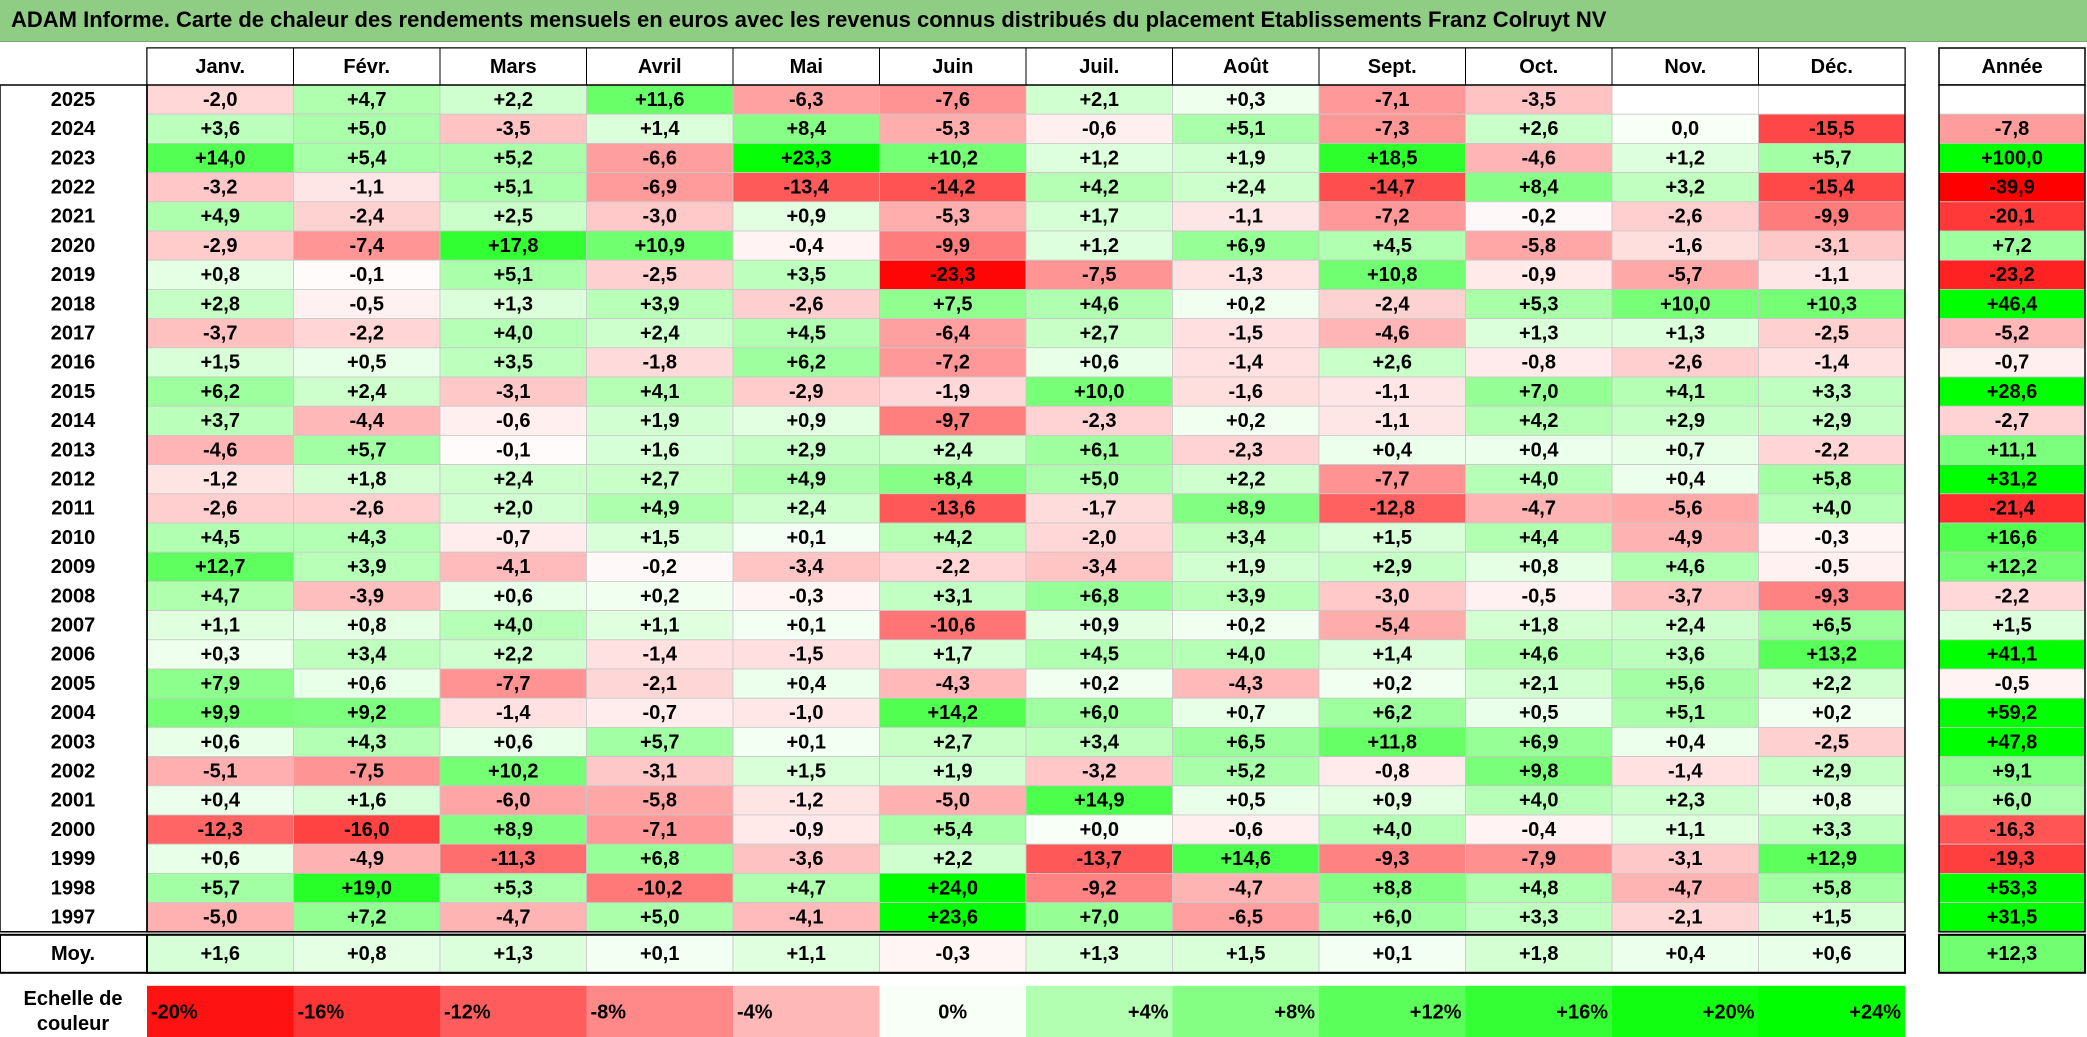 Image resolution: width=2087 pixels, height=1037 pixels. Describe the element at coordinates (659, 917) in the screenshot. I see `heatmap-cell-value: +5,0` at that location.